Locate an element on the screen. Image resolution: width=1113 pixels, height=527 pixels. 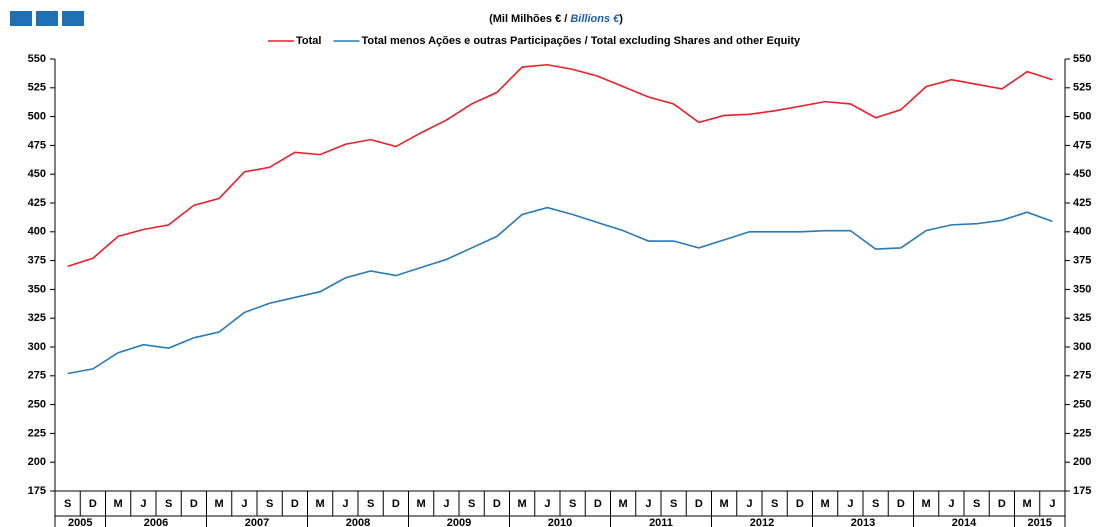
y-tick-label: 475 is located at coordinates (37, 145).